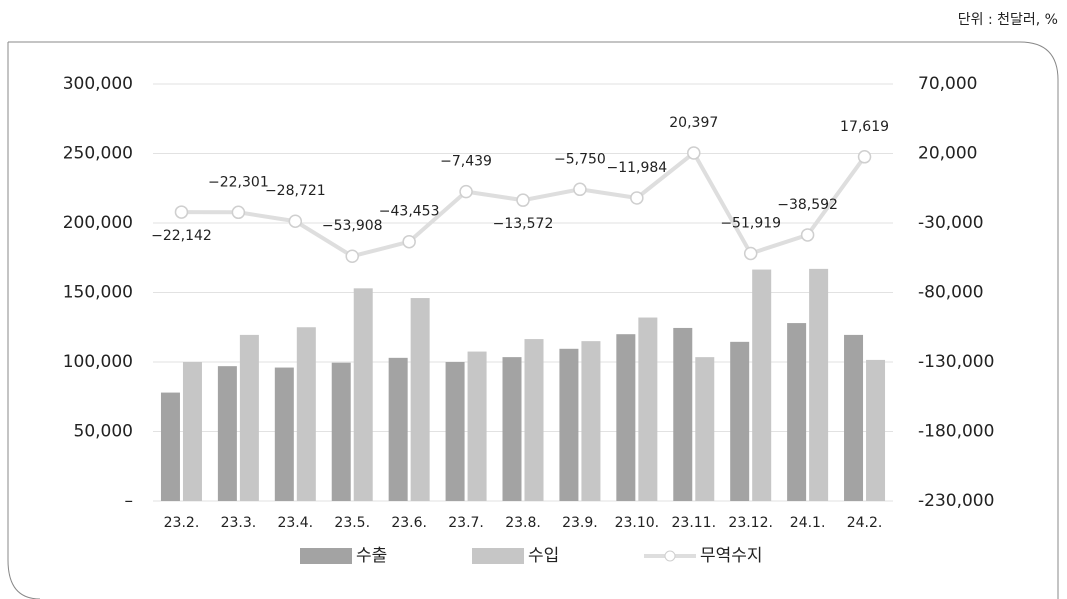 This screenshot has height=599, width=1067. Describe the element at coordinates (580, 523) in the screenshot. I see `x-tick-label: 23.9.` at that location.